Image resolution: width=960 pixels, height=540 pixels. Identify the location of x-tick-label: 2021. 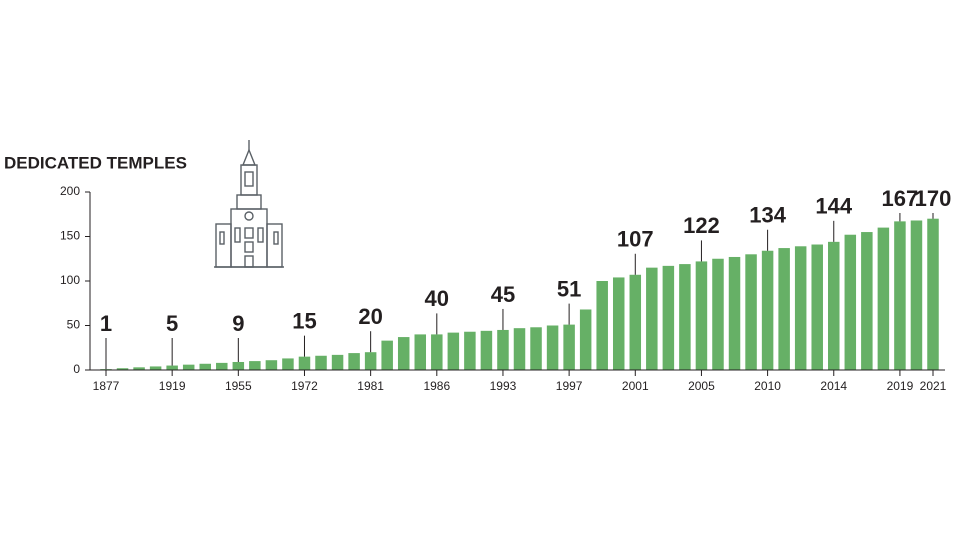
(933, 386).